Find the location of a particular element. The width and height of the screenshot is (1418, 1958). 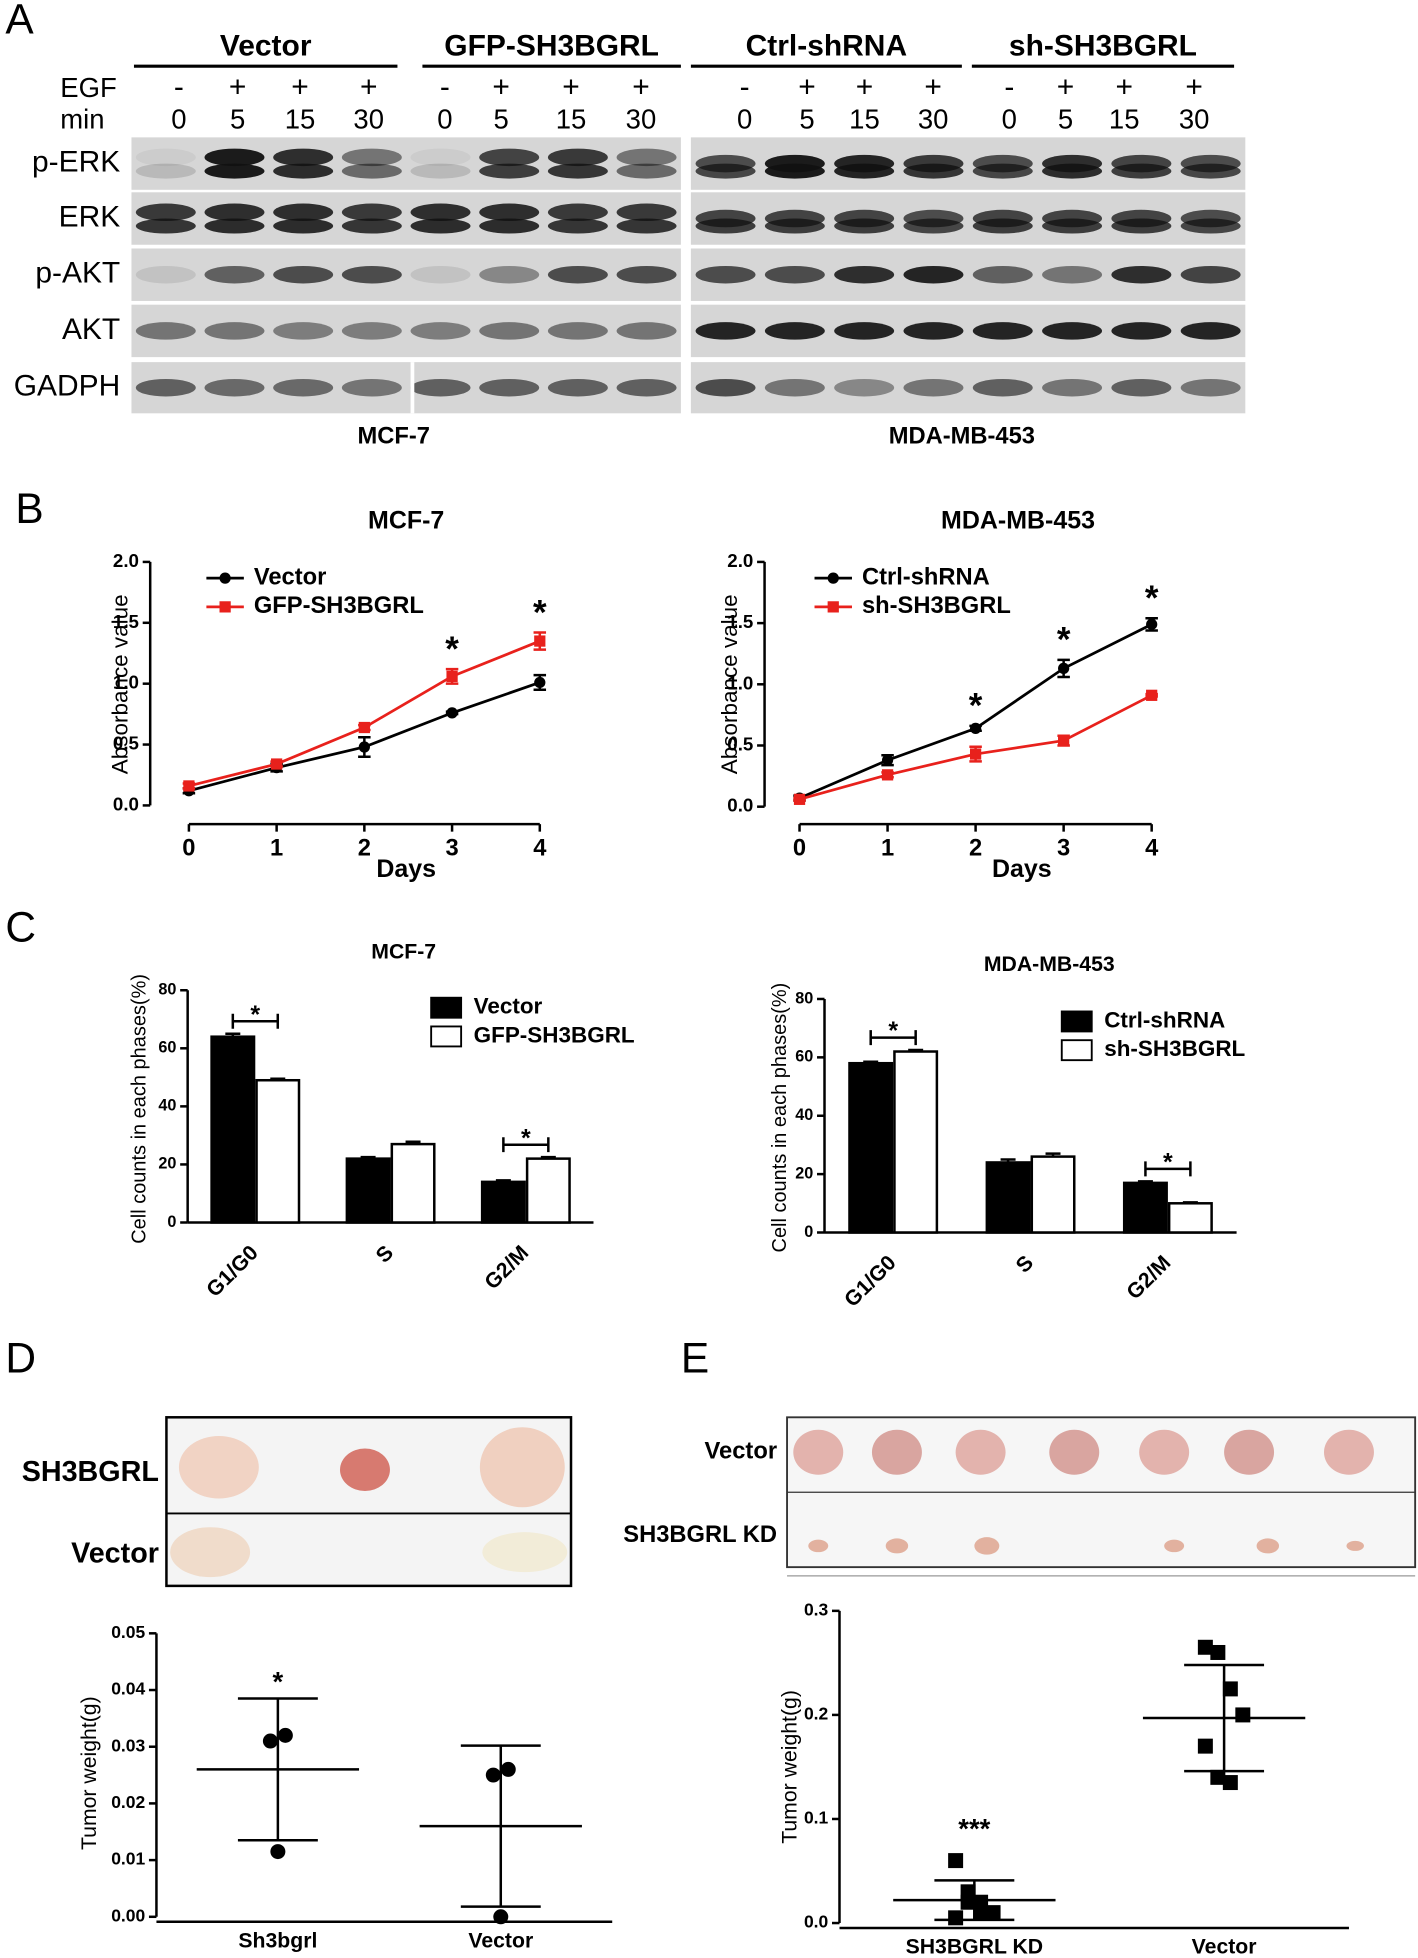

significance-mark: *** is located at coordinates (974, 1828).